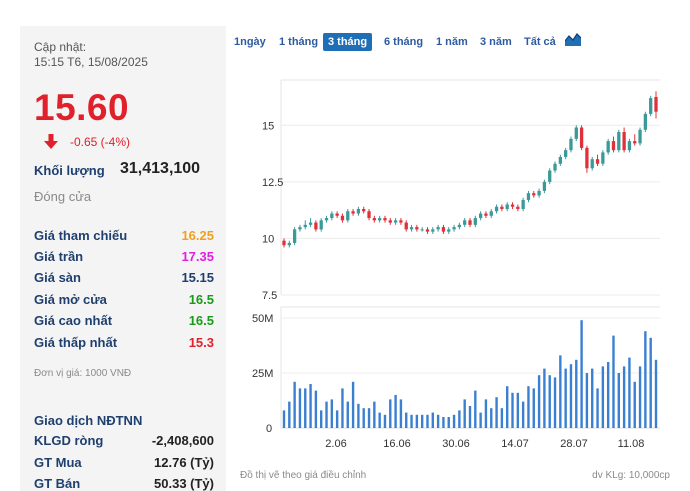 This screenshot has height=491, width=690. What do you see at coordinates (201, 342) in the screenshot?
I see `row-value: 15.3` at bounding box center [201, 342].